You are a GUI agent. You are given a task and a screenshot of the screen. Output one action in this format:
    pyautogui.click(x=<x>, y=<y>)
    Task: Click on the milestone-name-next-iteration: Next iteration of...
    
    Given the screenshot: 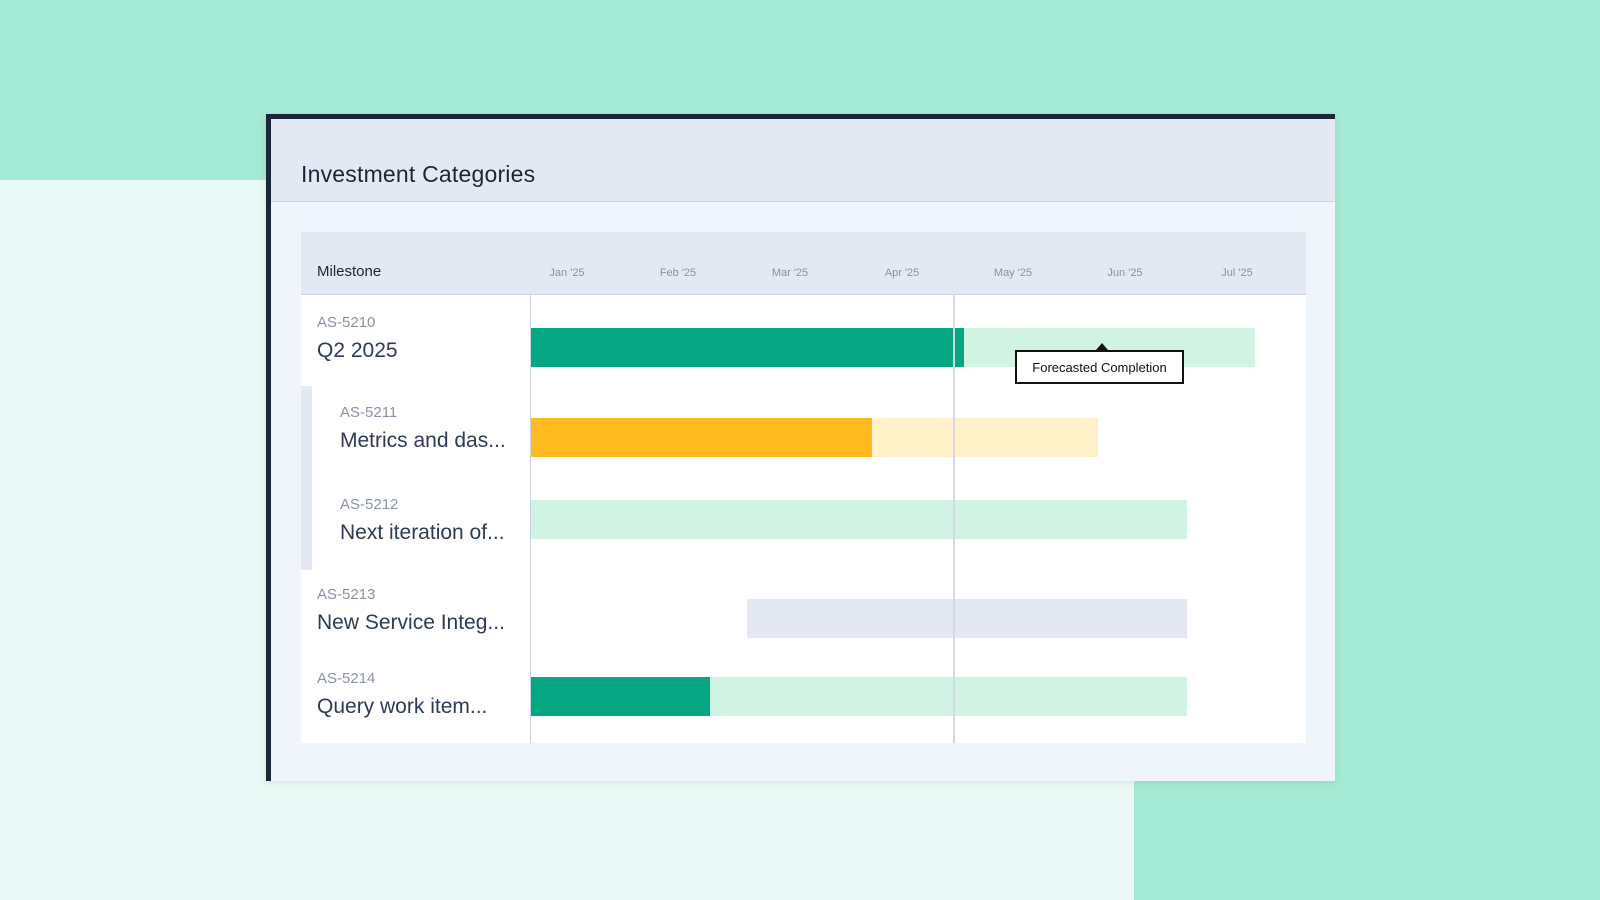 What is the action you would take?
    pyautogui.click(x=422, y=532)
    